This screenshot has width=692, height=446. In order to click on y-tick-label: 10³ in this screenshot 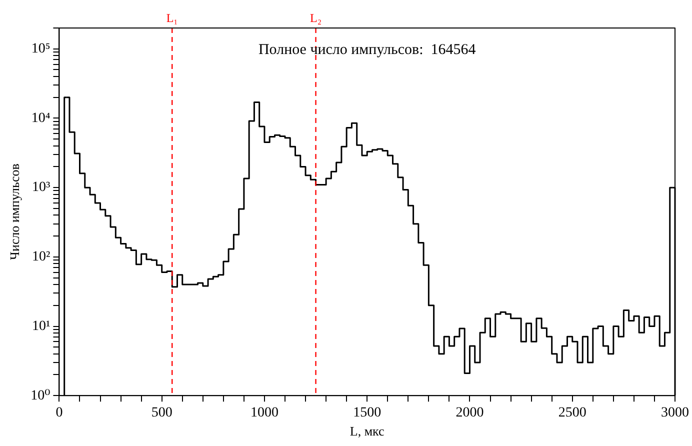, I will do `click(41, 188)`.